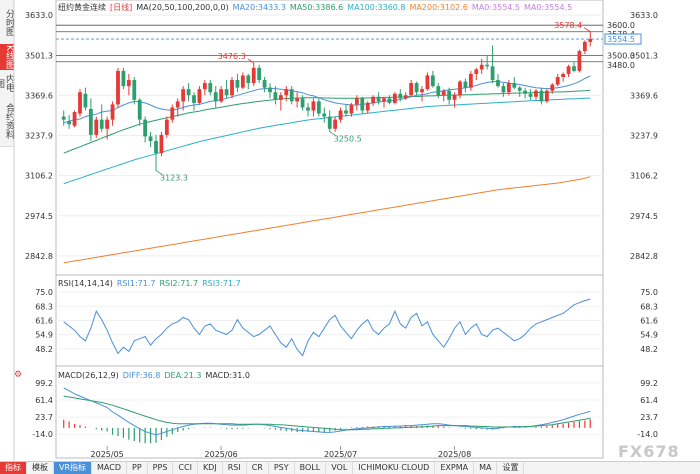  I want to click on level-label: 3500.0, so click(621, 56).